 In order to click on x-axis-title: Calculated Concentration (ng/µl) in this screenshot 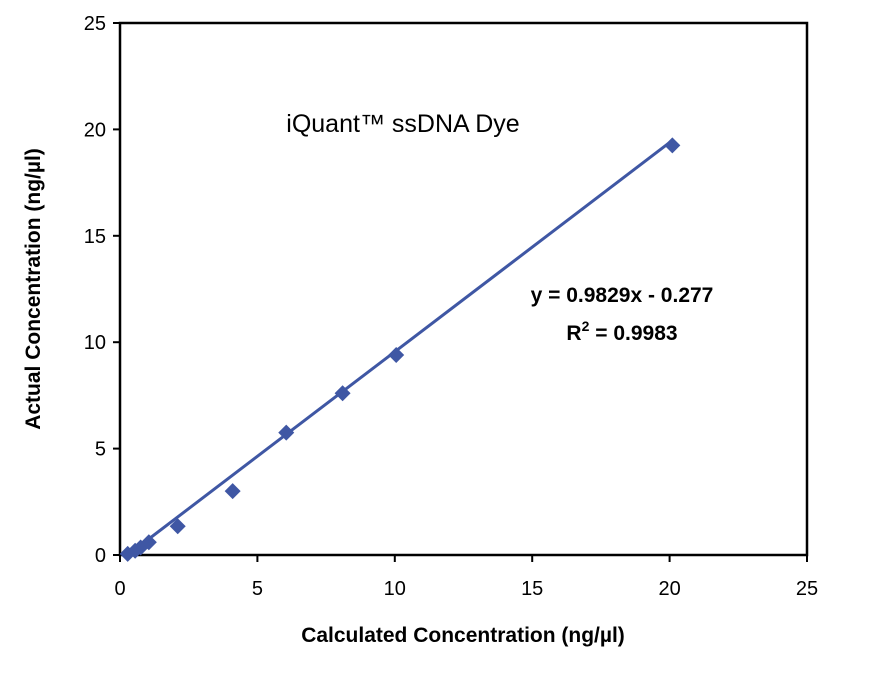, I will do `click(463, 635)`.